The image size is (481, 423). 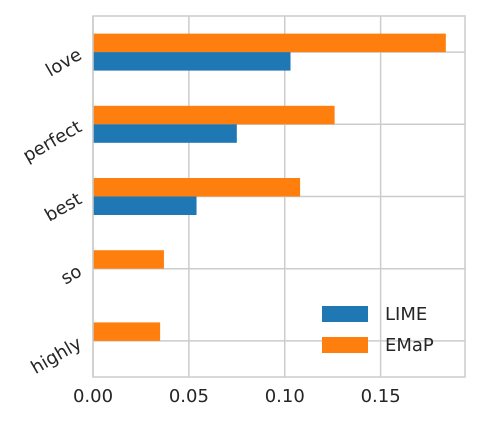 I want to click on legend-swatch-emap, so click(x=345, y=345).